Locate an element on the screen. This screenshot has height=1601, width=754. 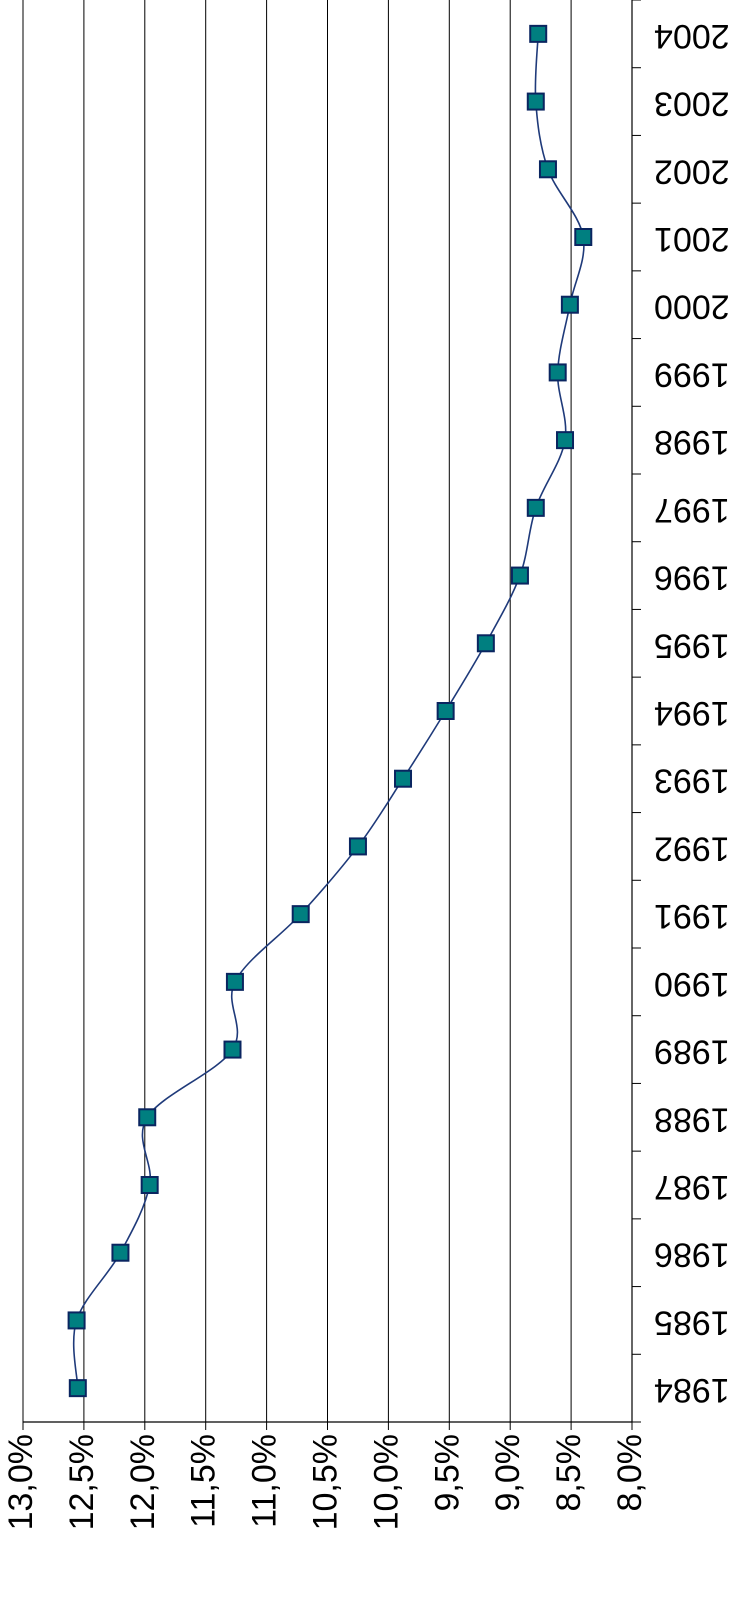
value-tick-label: 9,0% is located at coordinates (508, 1473).